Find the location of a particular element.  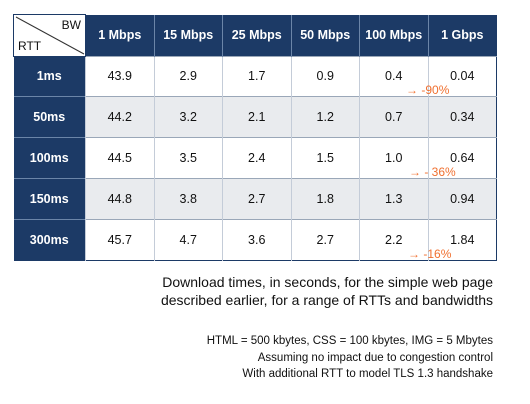

row-header: 150ms is located at coordinates (49, 199).